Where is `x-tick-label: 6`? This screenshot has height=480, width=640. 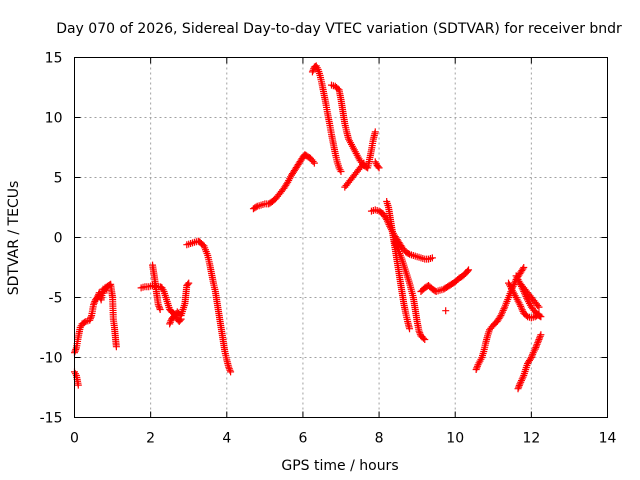
x-tick-label: 6 is located at coordinates (302, 439).